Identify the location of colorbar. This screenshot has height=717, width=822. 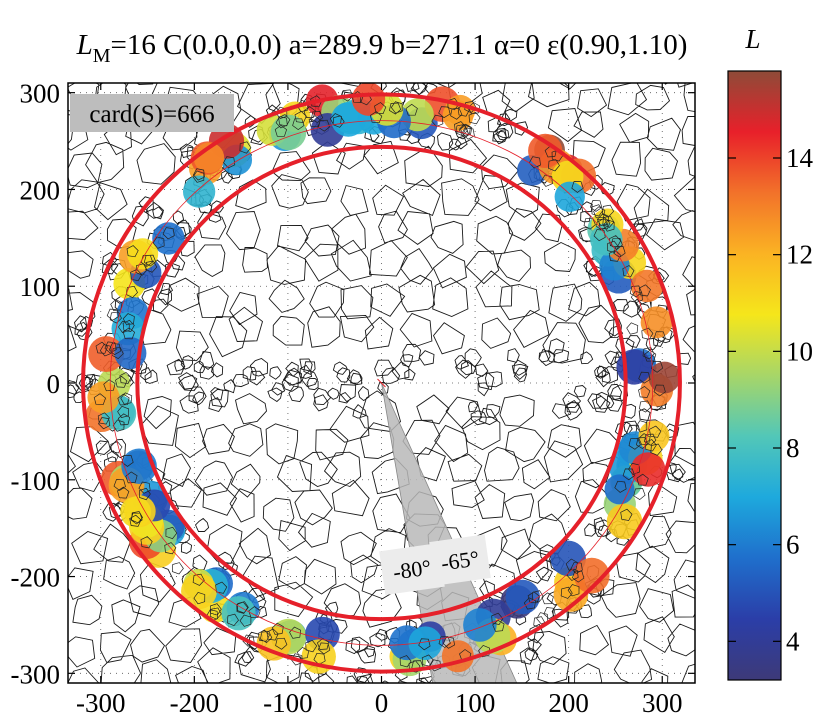
(754, 375).